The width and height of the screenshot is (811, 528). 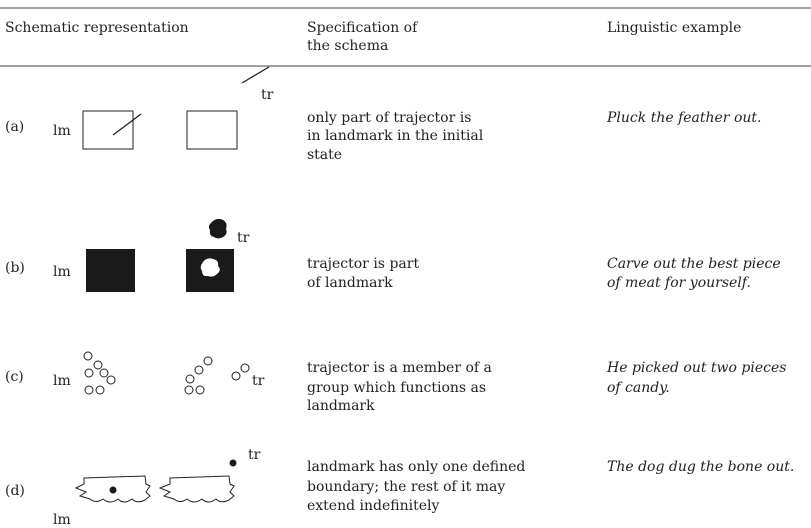 I want to click on row-label: (b), so click(x=15, y=268).